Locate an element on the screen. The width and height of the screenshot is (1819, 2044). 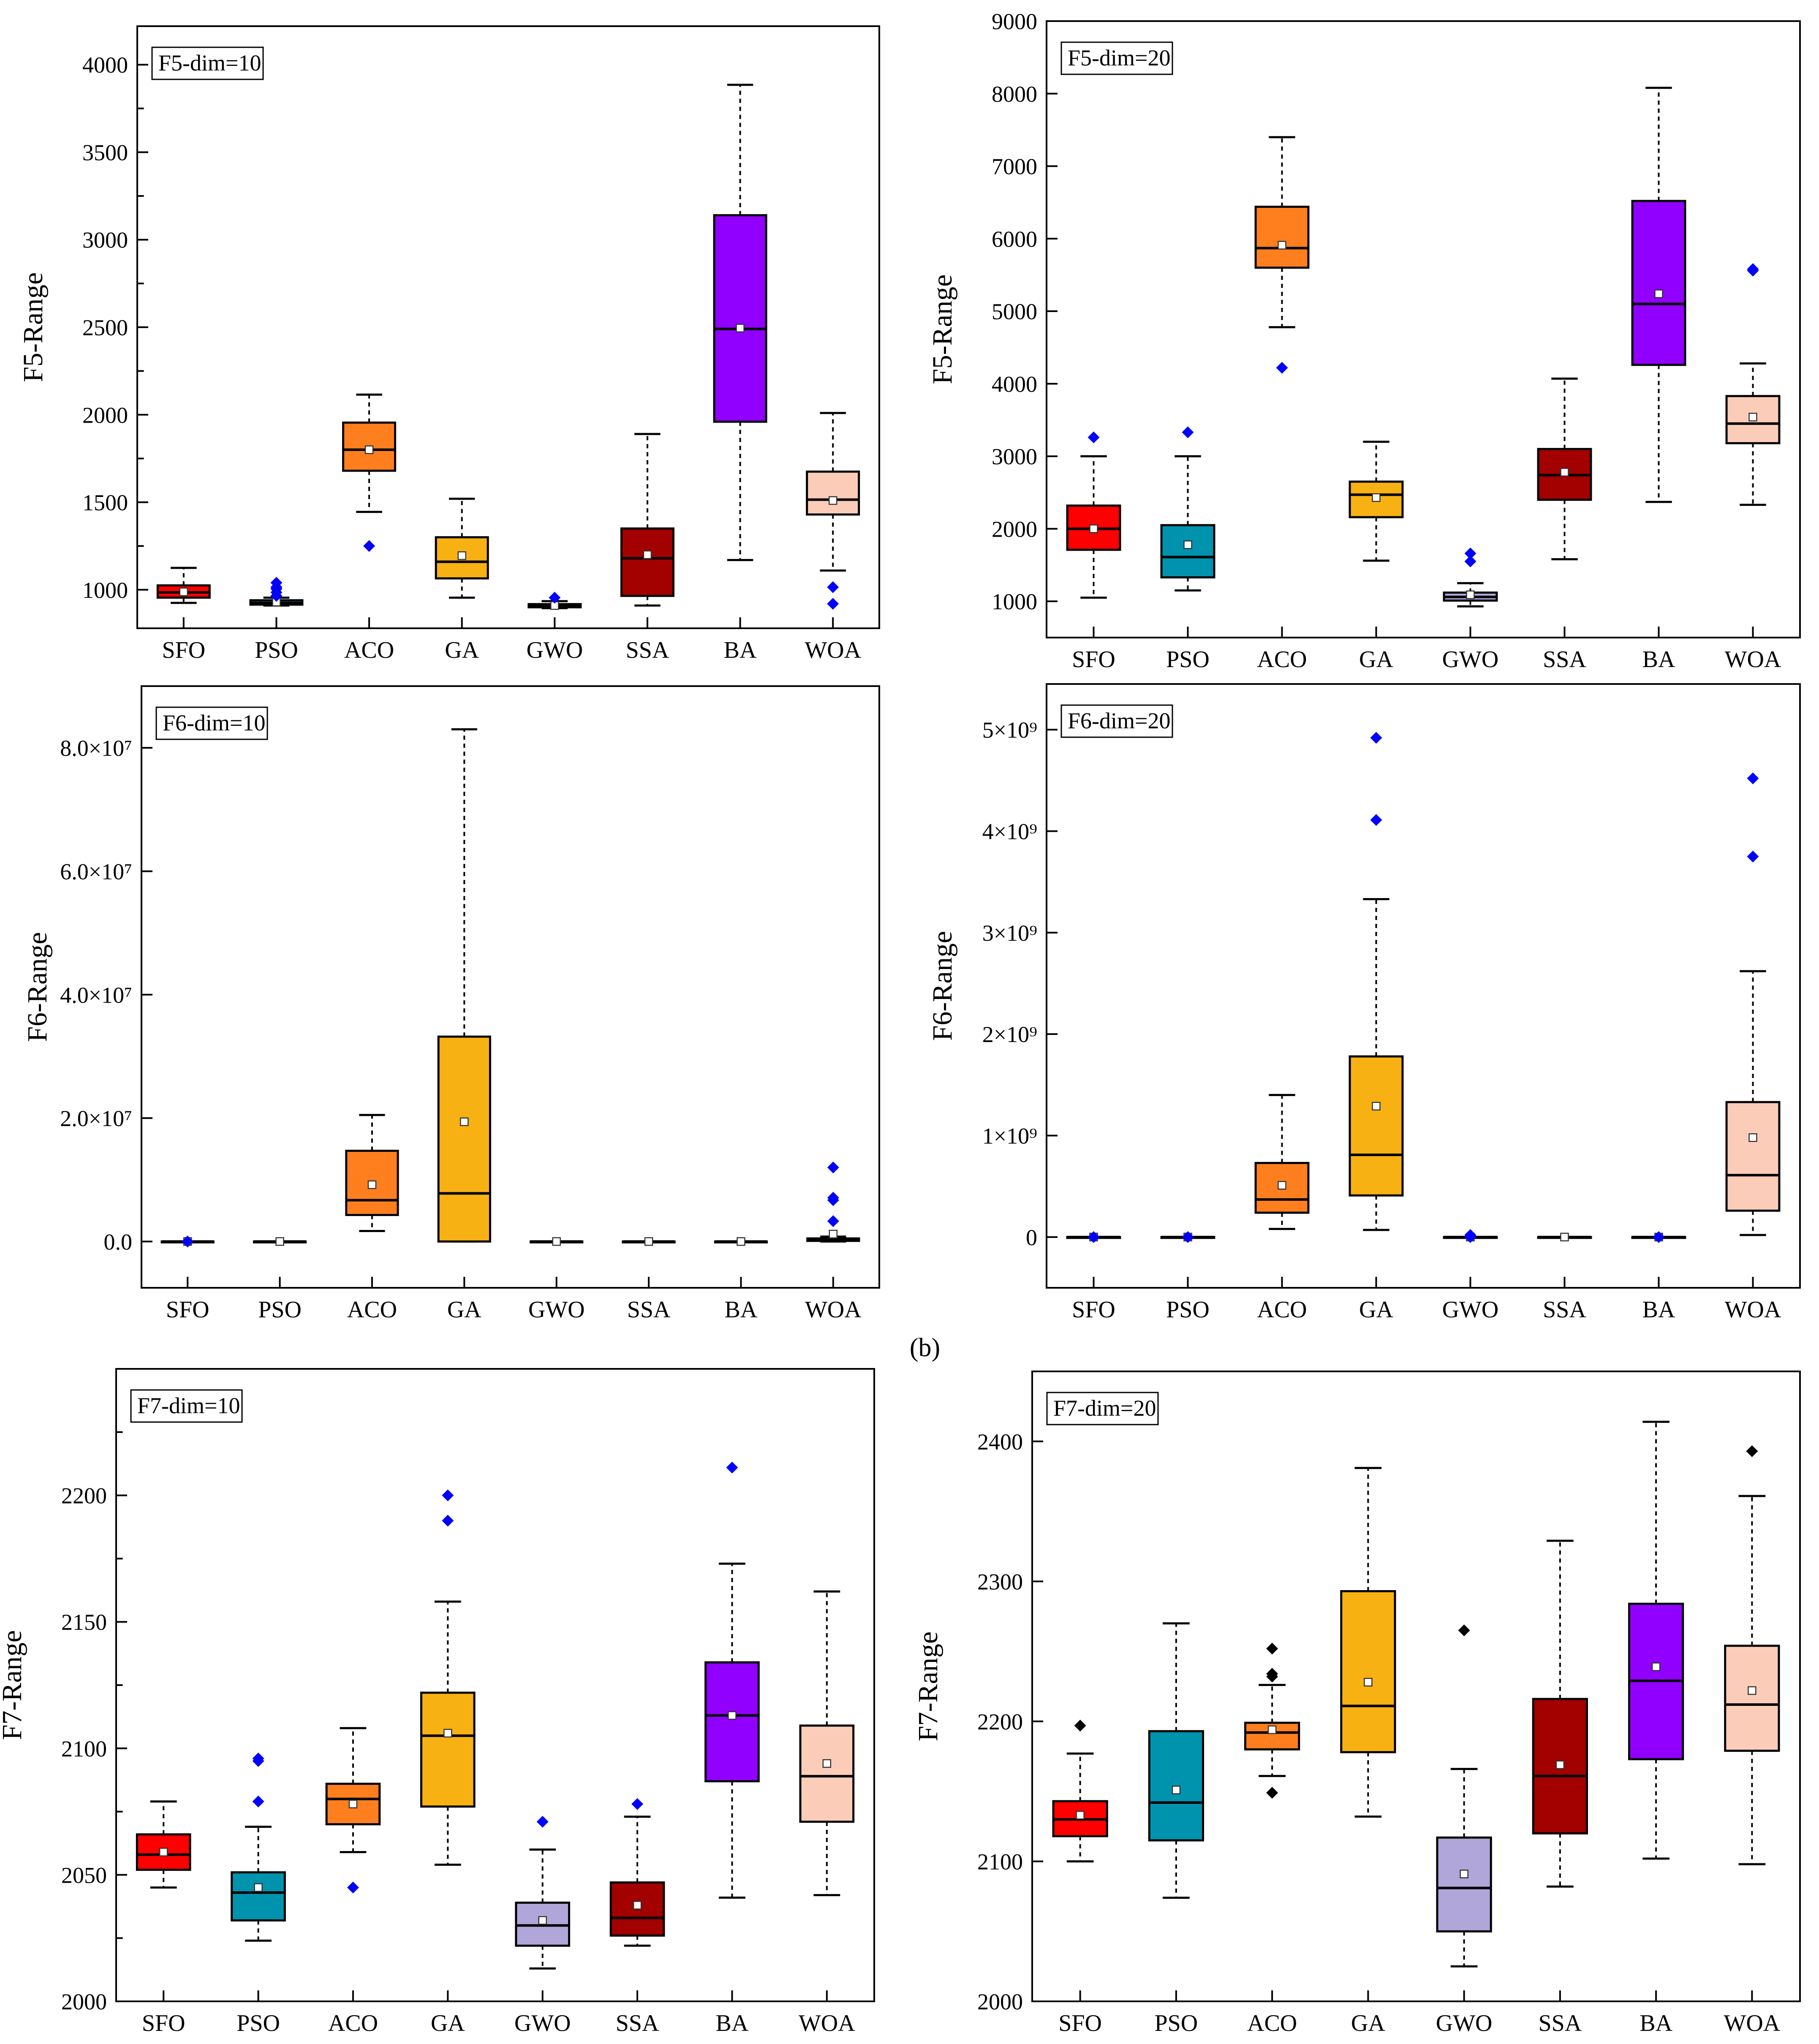
plot-frame is located at coordinates (1423, 986).